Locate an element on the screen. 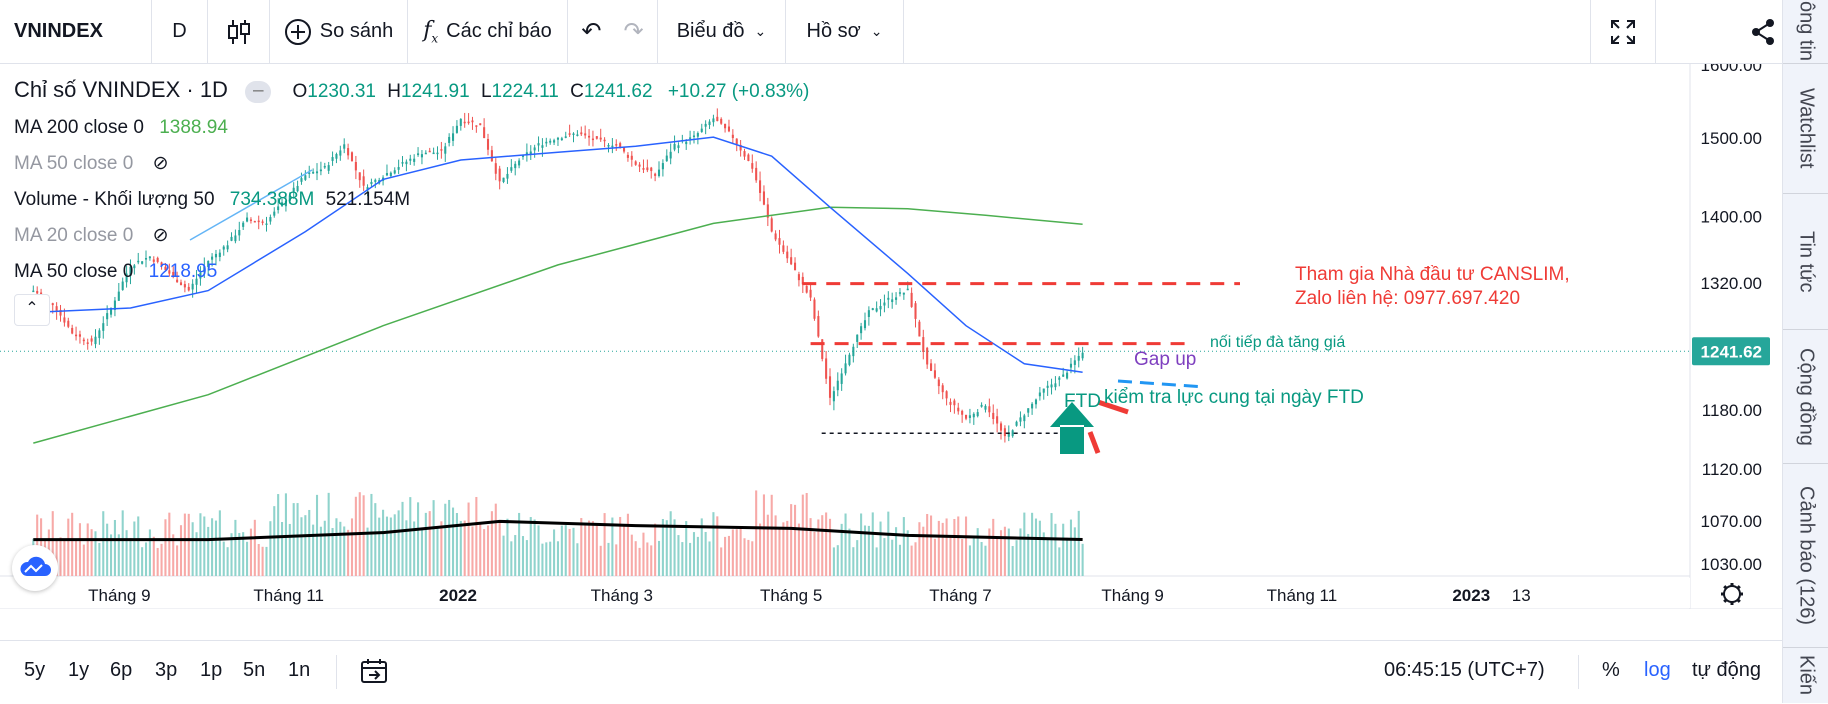 The height and width of the screenshot is (704, 1828). candle-style-button is located at coordinates (239, 31).